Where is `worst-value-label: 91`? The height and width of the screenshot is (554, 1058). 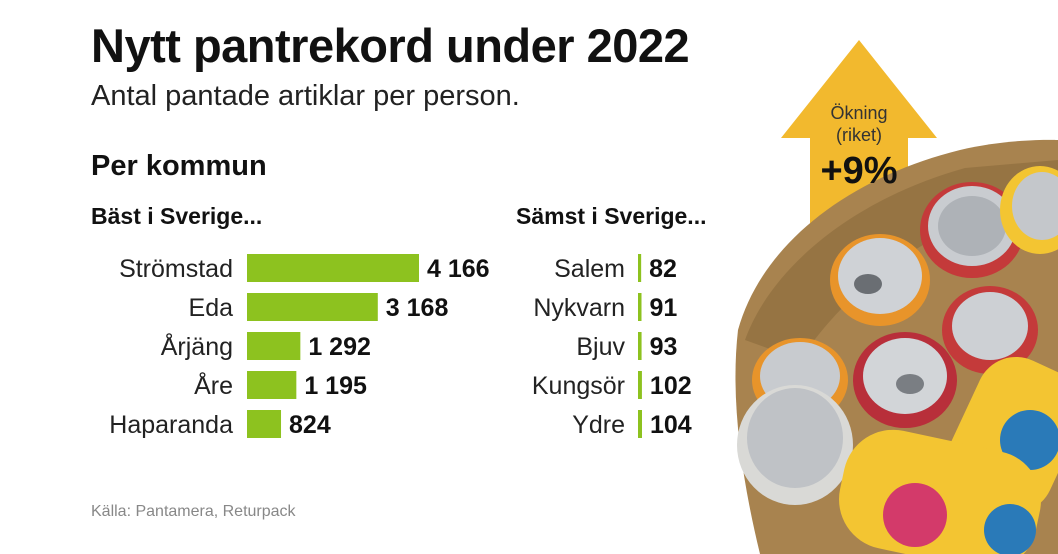 worst-value-label: 91 is located at coordinates (664, 308).